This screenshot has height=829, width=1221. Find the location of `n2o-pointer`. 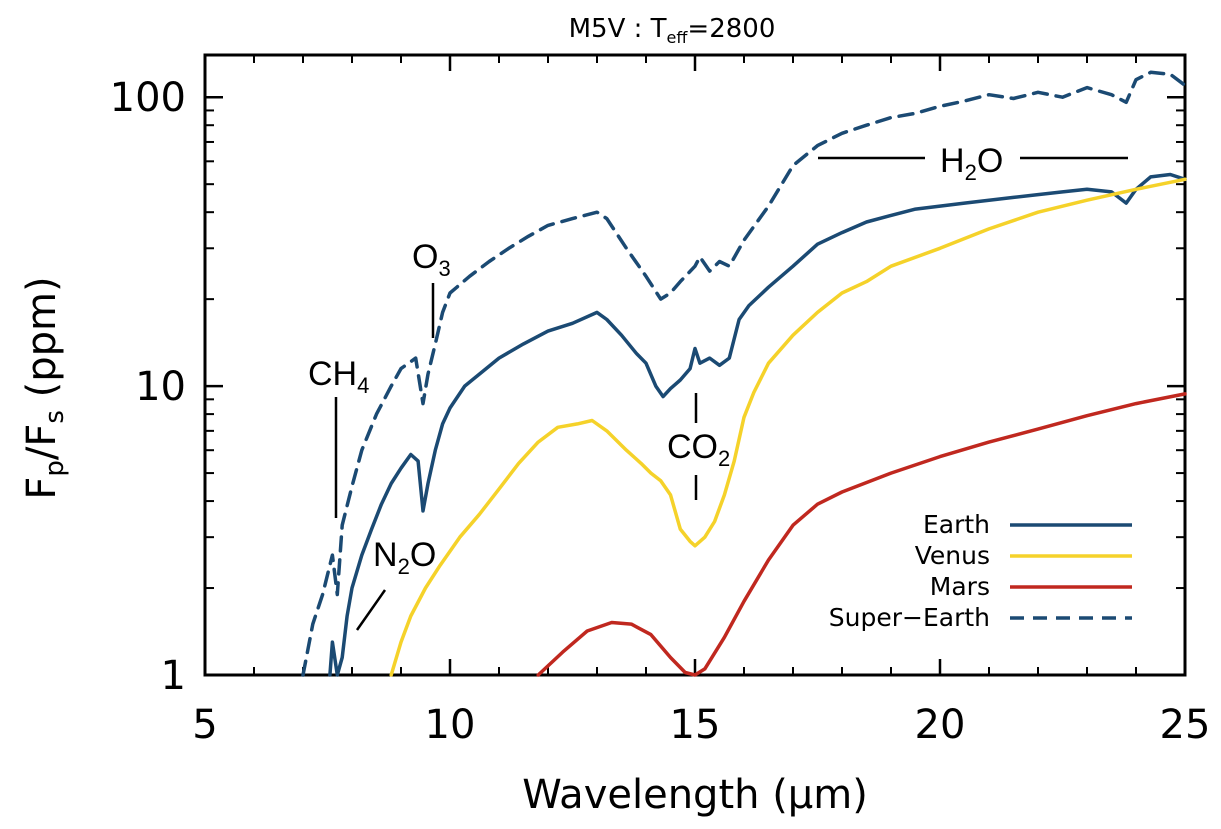

n2o-pointer is located at coordinates (371, 610).